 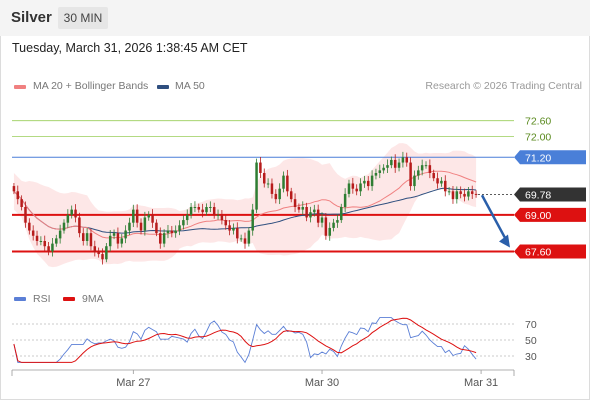 What do you see at coordinates (494, 218) in the screenshot?
I see `forecast-arrow-line` at bounding box center [494, 218].